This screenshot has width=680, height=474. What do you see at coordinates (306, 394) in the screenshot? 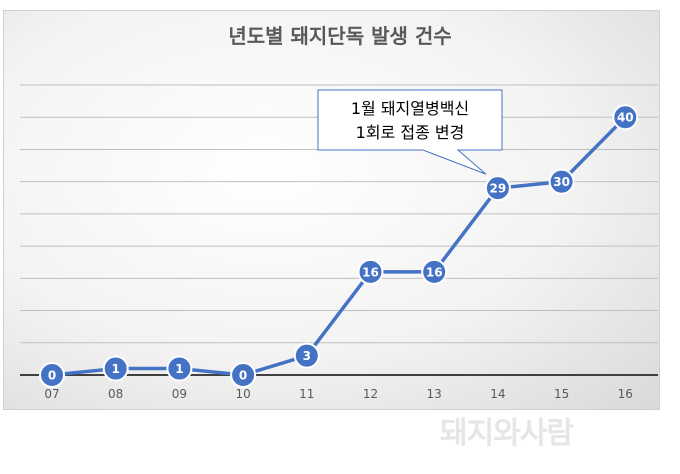
I see `x-tick-label: 11` at bounding box center [306, 394].